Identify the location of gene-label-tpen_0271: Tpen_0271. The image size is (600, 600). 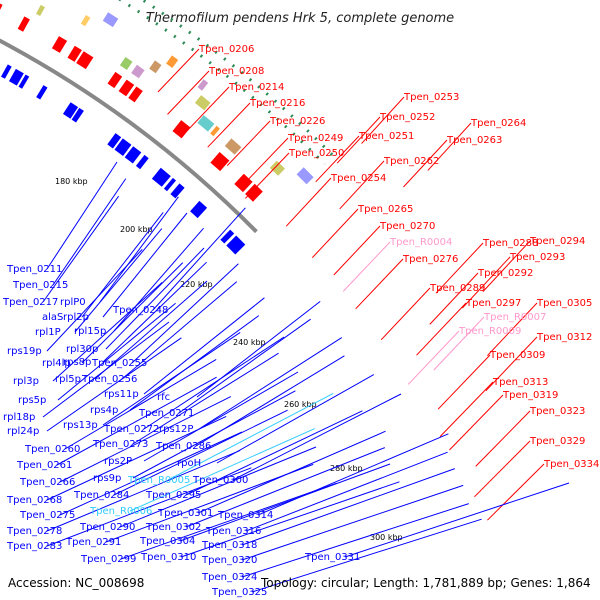
(166, 413).